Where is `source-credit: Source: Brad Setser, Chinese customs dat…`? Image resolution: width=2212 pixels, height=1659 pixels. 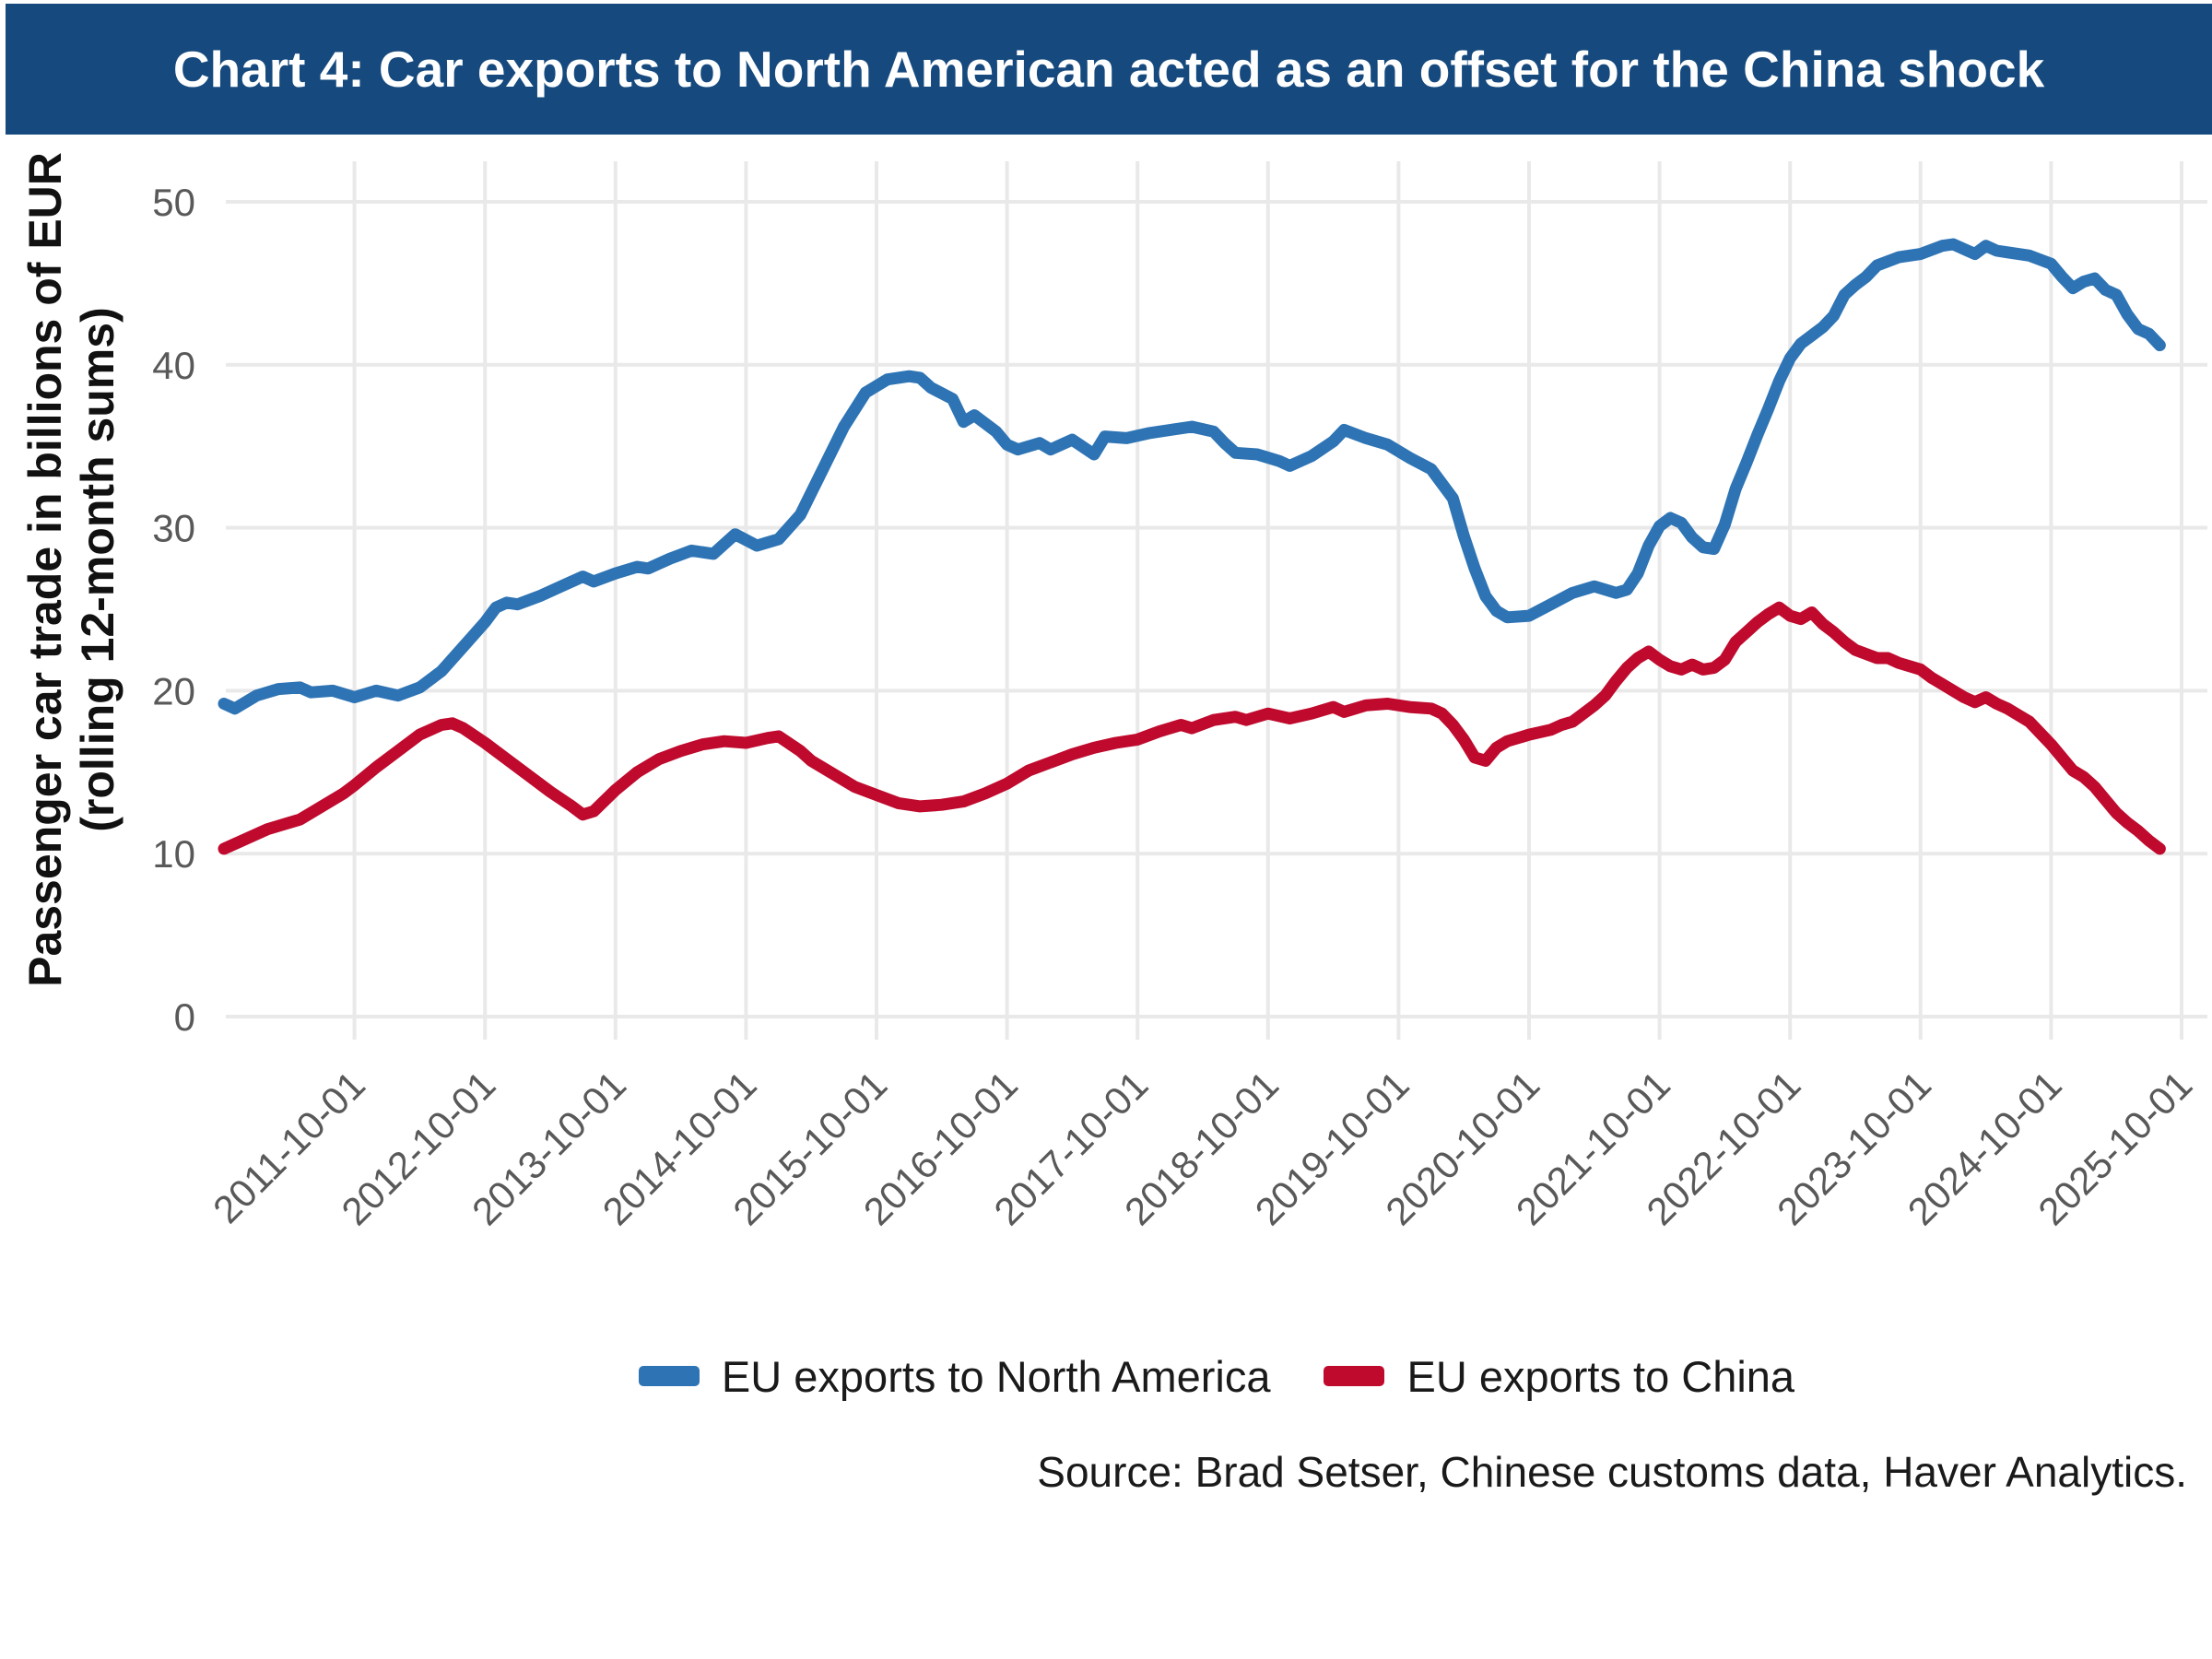 source-credit: Source: Brad Setser, Chinese customs dat… is located at coordinates (1612, 1472).